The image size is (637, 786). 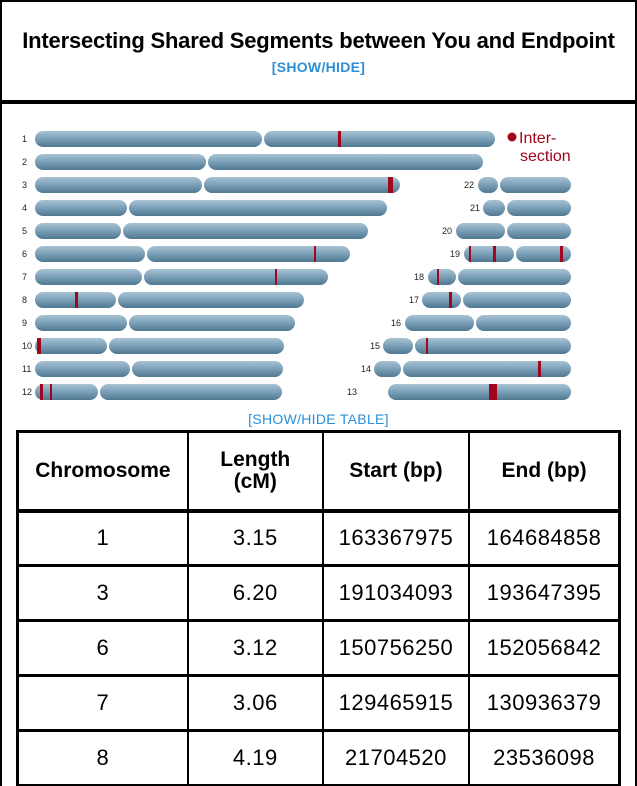 I want to click on chromosome-label: 2, so click(x=24, y=162).